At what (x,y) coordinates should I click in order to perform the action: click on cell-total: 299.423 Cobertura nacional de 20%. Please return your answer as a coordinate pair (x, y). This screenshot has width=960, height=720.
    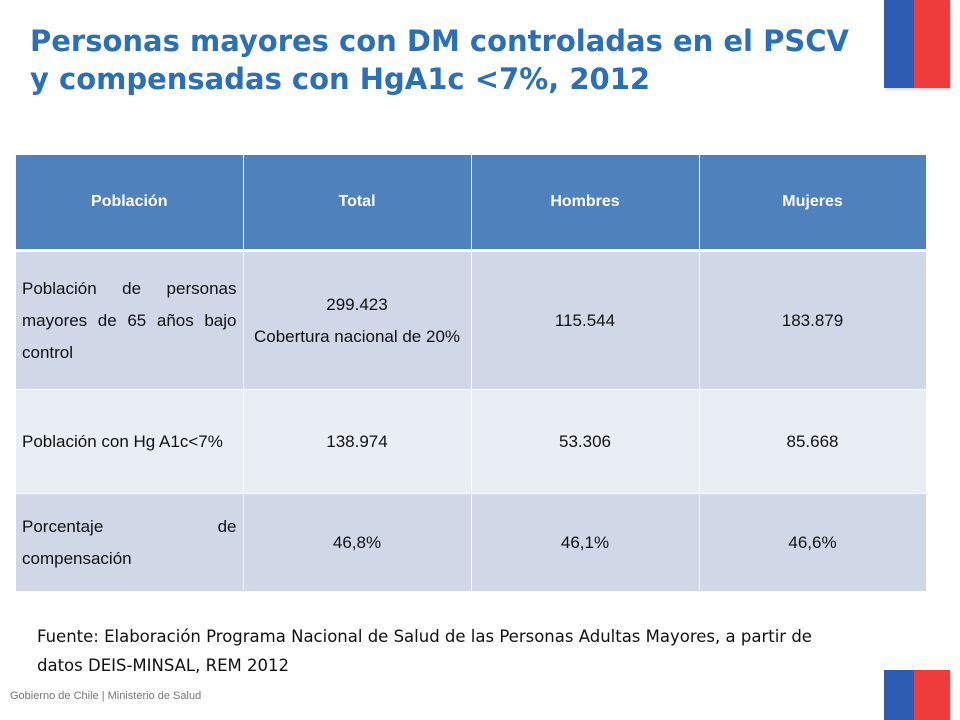
    Looking at the image, I should click on (357, 320).